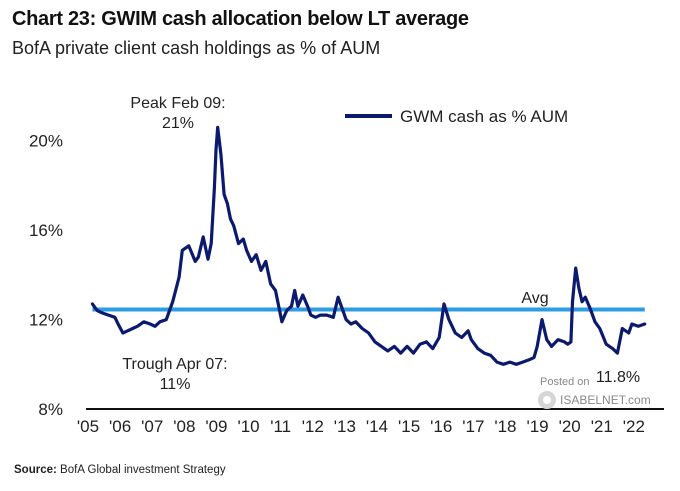  I want to click on watermark-line2: ISABELNET.com, so click(605, 400).